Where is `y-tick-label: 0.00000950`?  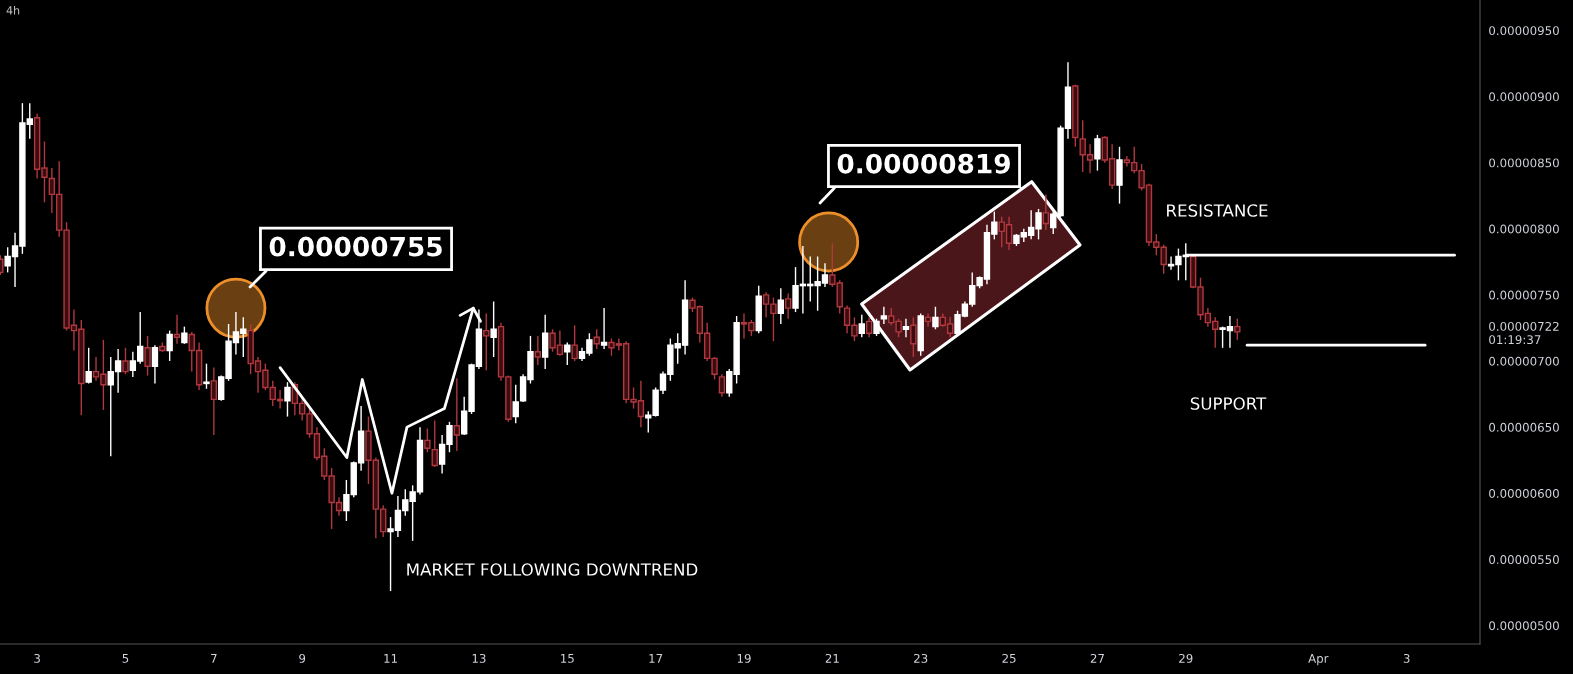
y-tick-label: 0.00000950 is located at coordinates (1524, 31).